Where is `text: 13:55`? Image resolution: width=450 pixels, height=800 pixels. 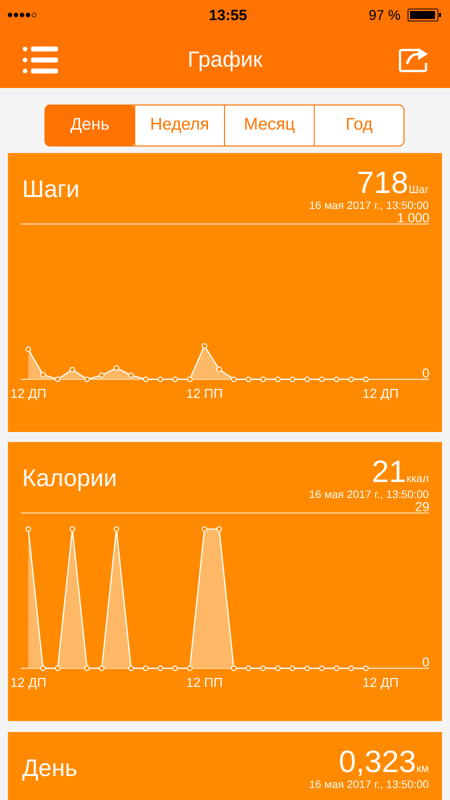
text: 13:55 is located at coordinates (228, 15).